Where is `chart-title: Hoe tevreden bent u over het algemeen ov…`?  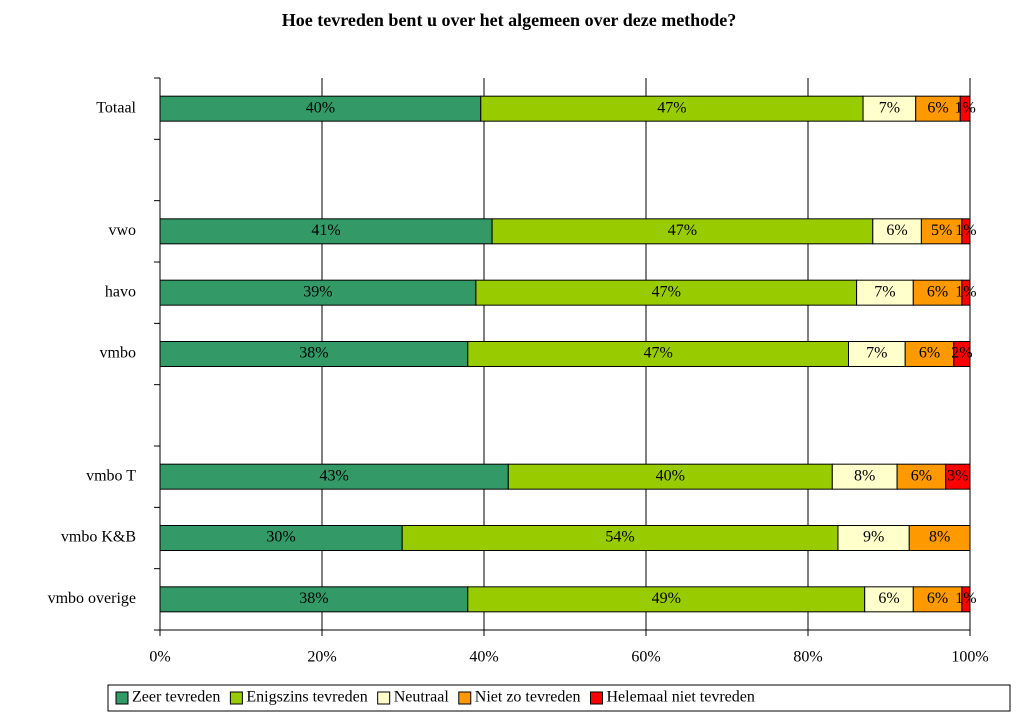 chart-title: Hoe tevreden bent u over het algemeen ov… is located at coordinates (509, 20).